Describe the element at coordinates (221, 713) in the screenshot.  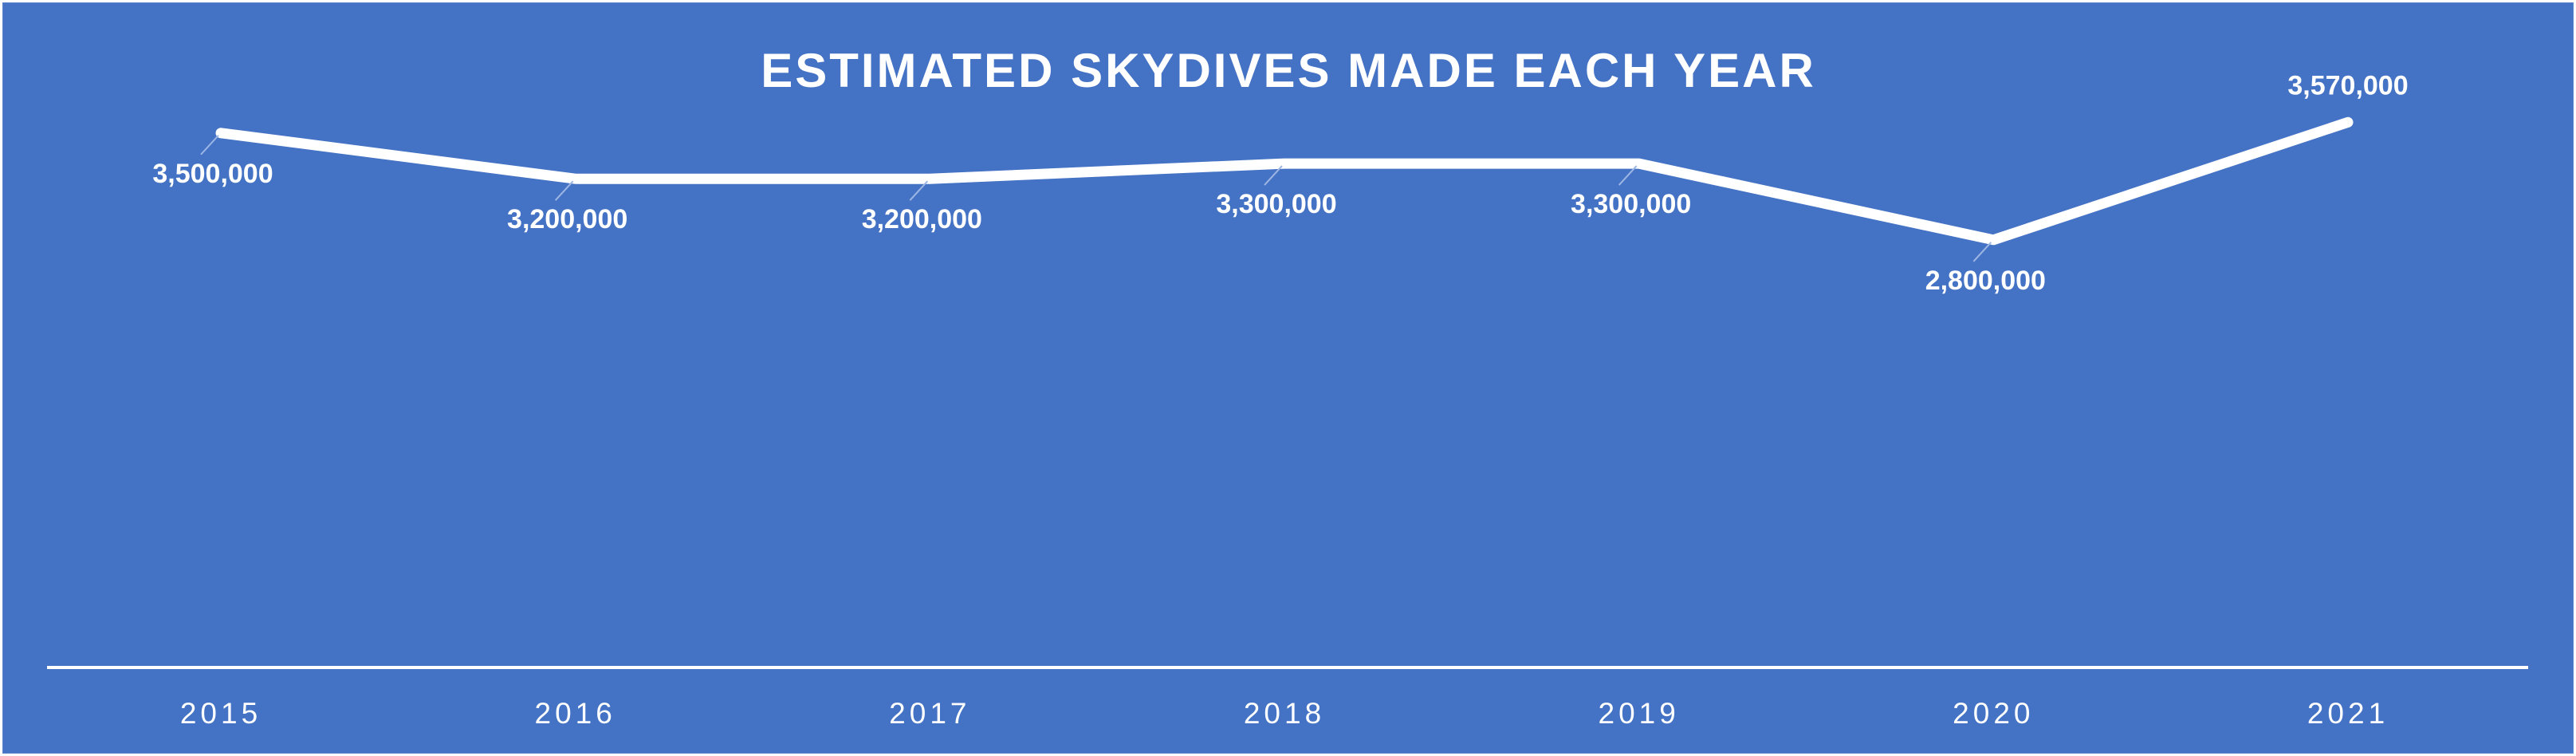
I see `x-tick-label-2015: 2015` at that location.